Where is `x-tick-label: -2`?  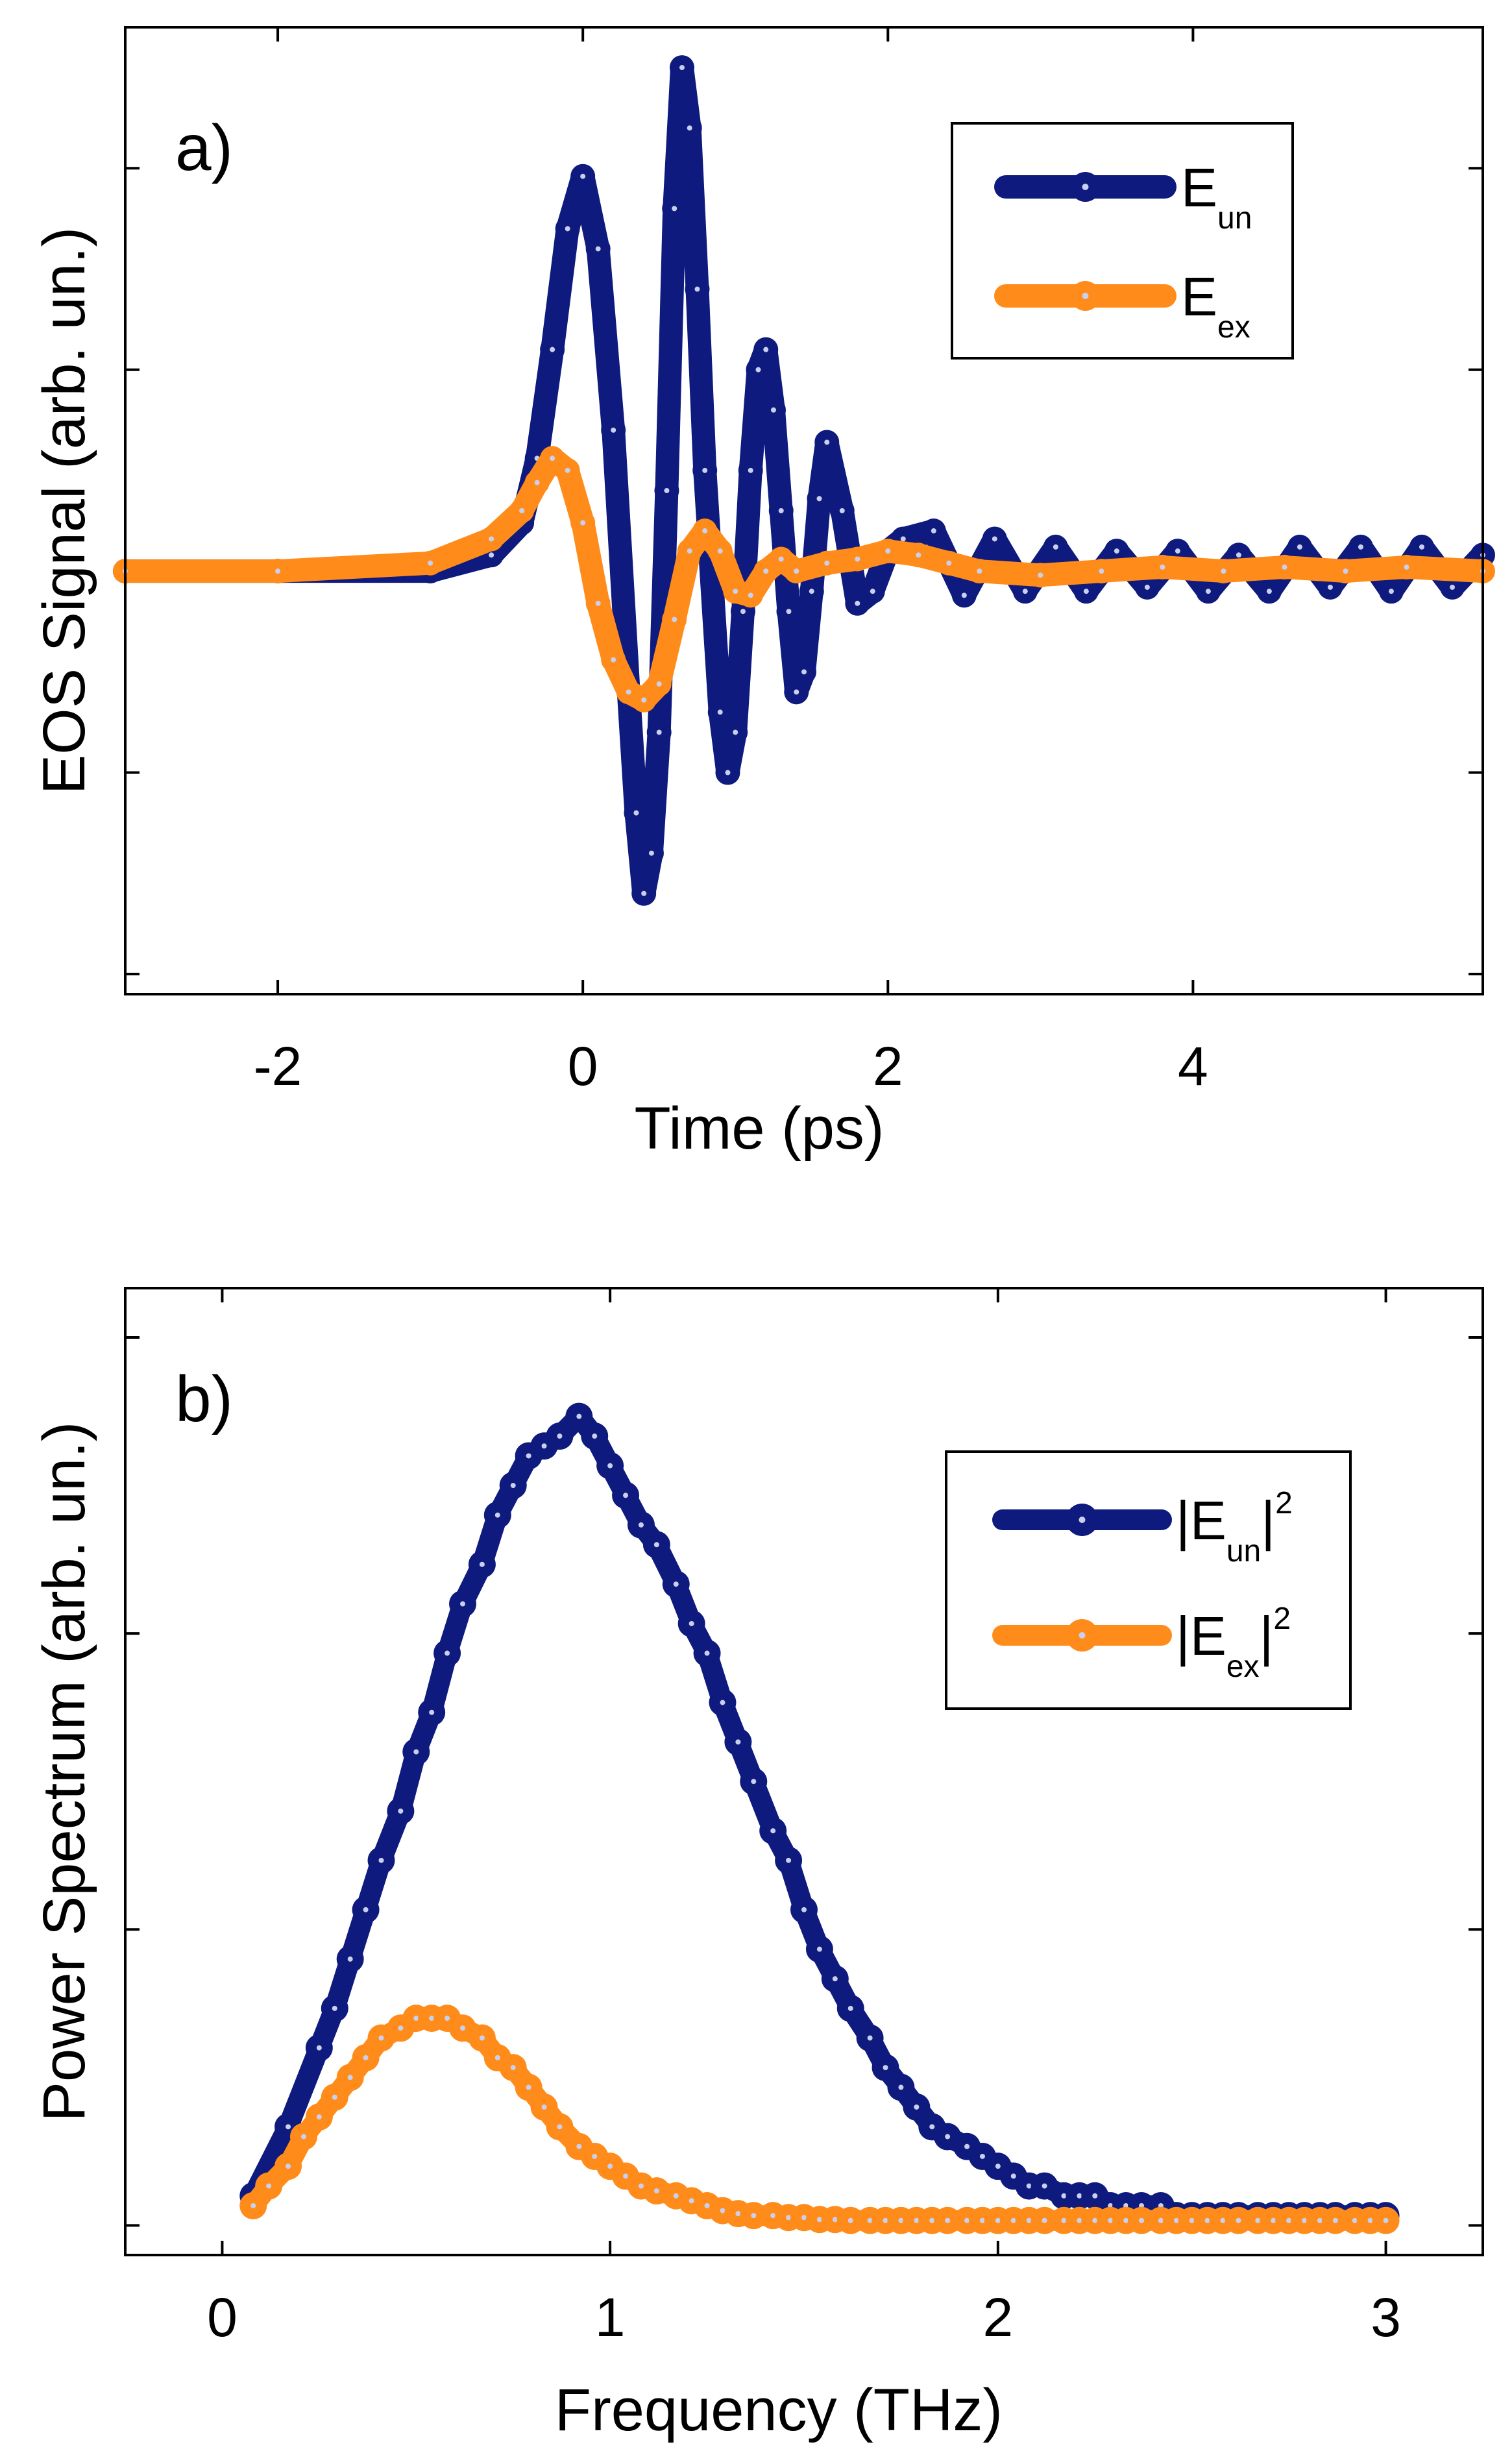 x-tick-label: -2 is located at coordinates (278, 1067).